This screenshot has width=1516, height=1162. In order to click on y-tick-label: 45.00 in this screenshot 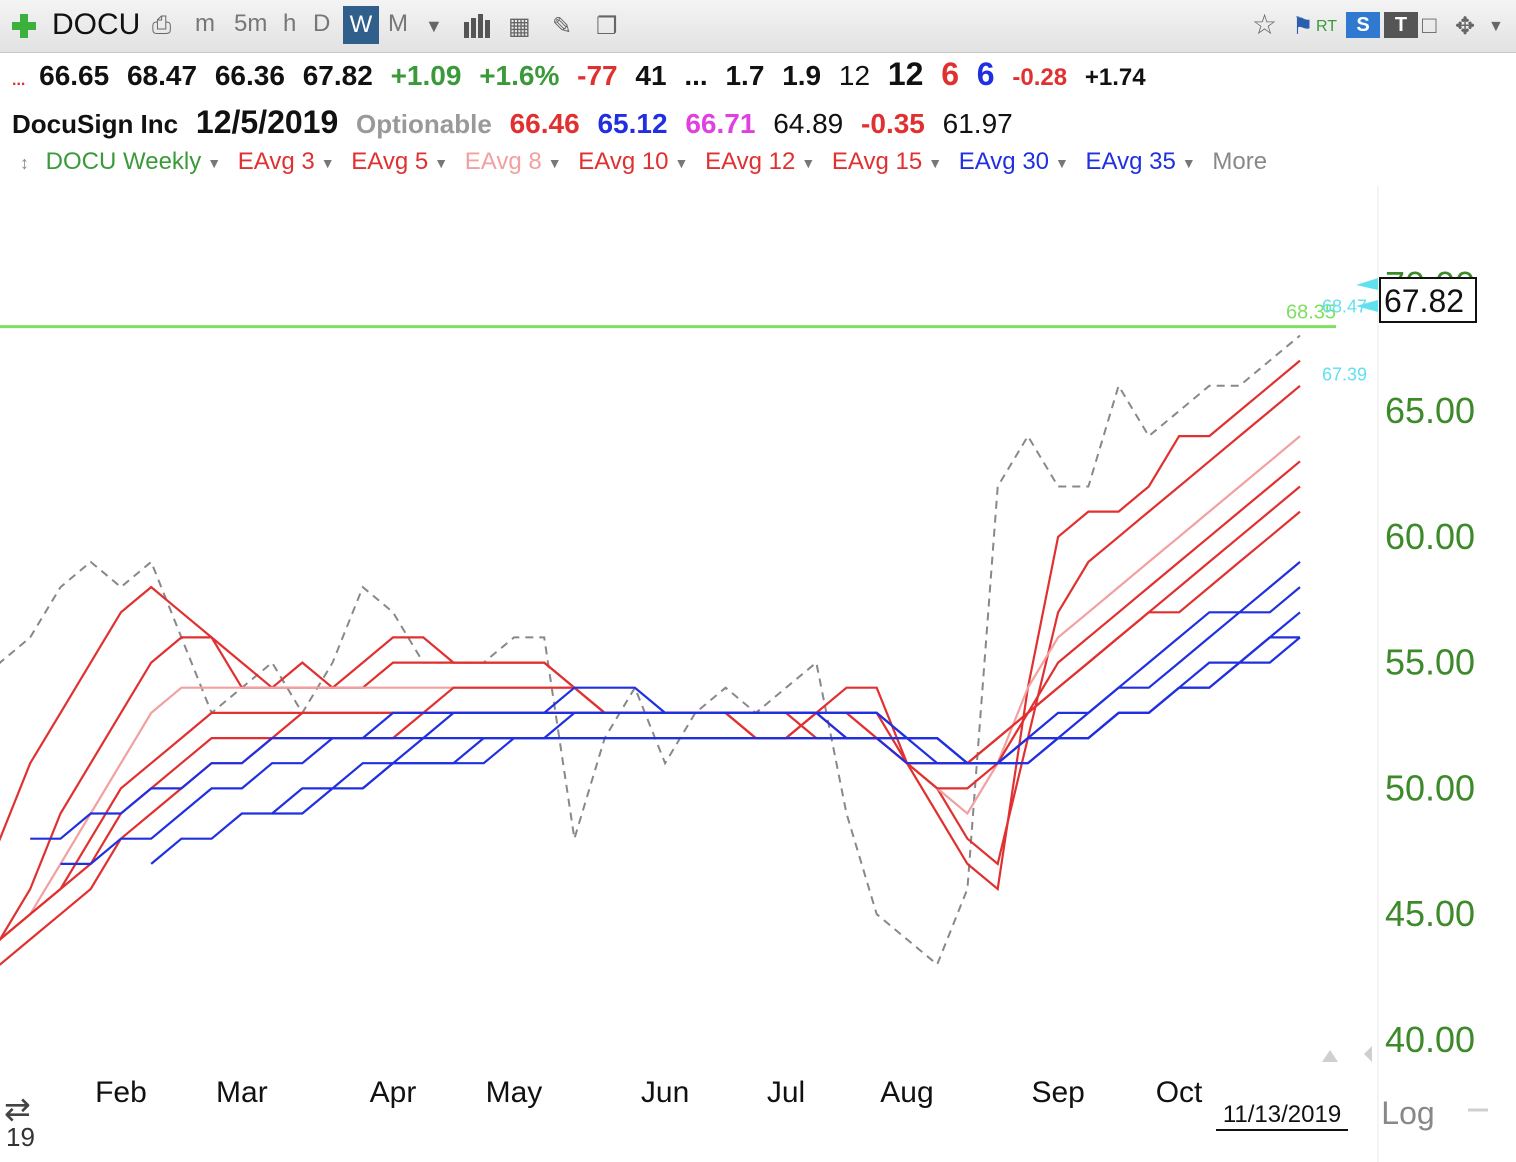, I will do `click(1430, 913)`.